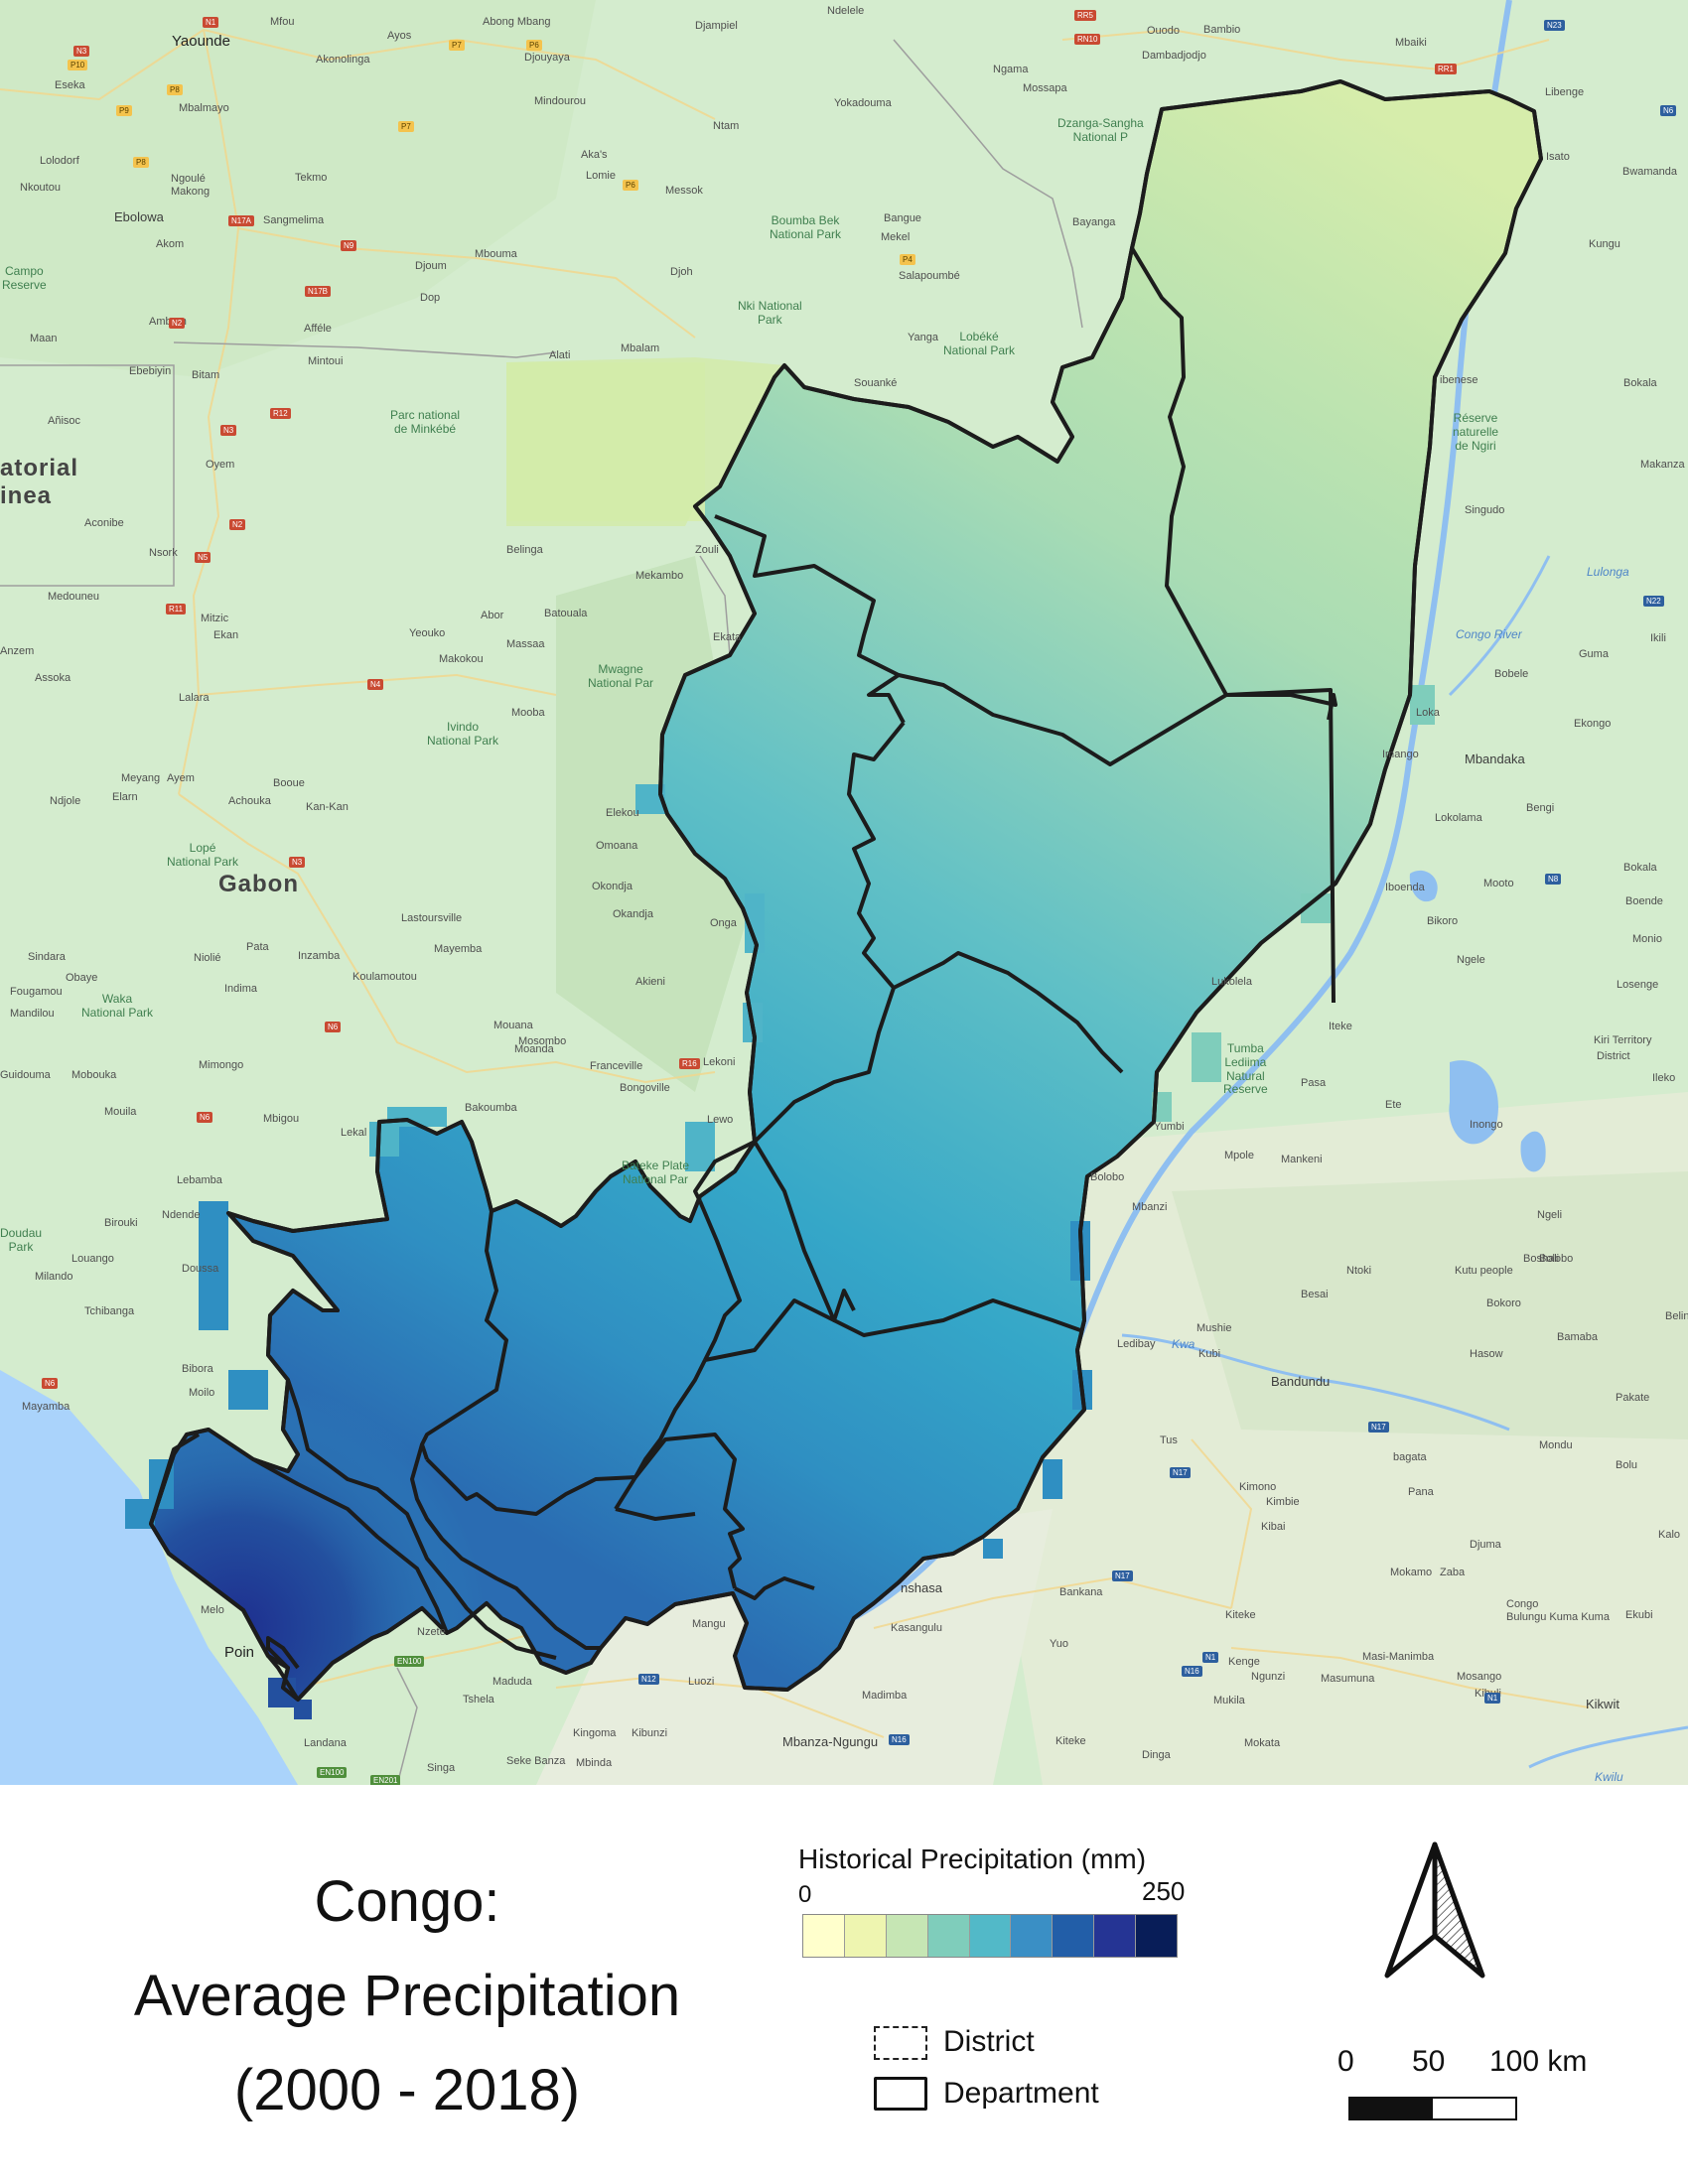 Image resolution: width=1688 pixels, height=2184 pixels. Describe the element at coordinates (281, 1119) in the screenshot. I see `place-label-mbigou: Mbigou` at that location.